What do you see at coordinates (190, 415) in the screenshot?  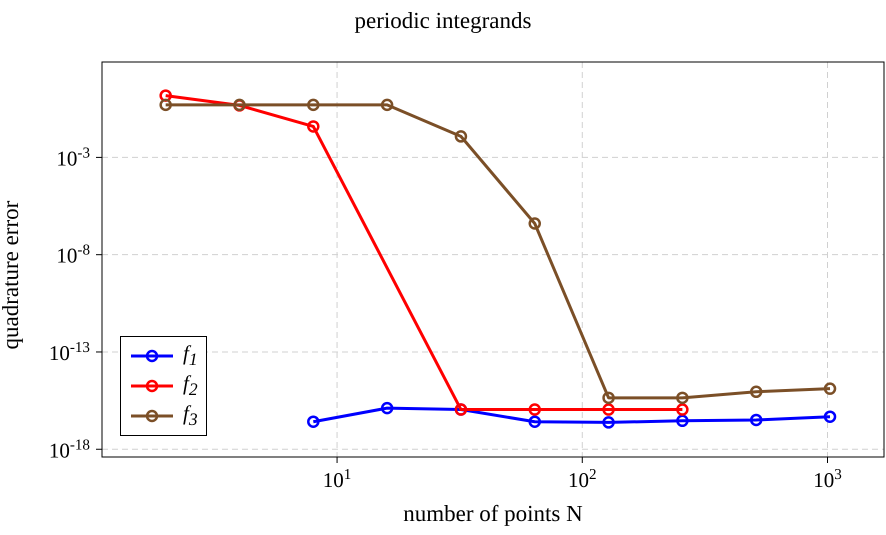 I see `legend-label: f$_{3}$` at bounding box center [190, 415].